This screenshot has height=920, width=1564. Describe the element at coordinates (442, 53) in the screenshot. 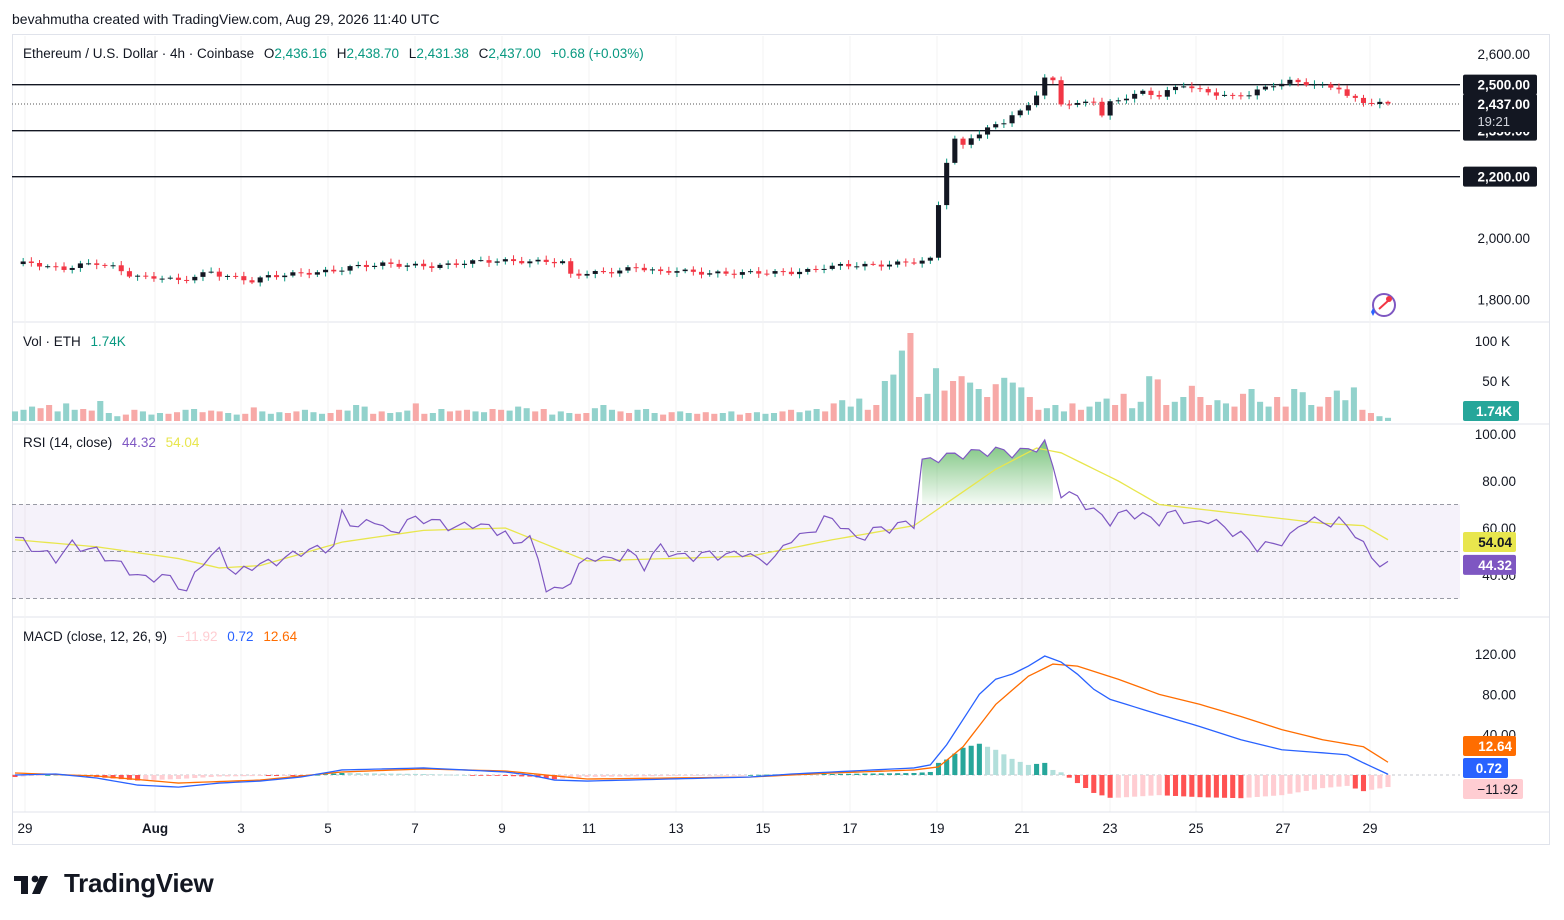

I see `low-value: 2,431.38` at that location.